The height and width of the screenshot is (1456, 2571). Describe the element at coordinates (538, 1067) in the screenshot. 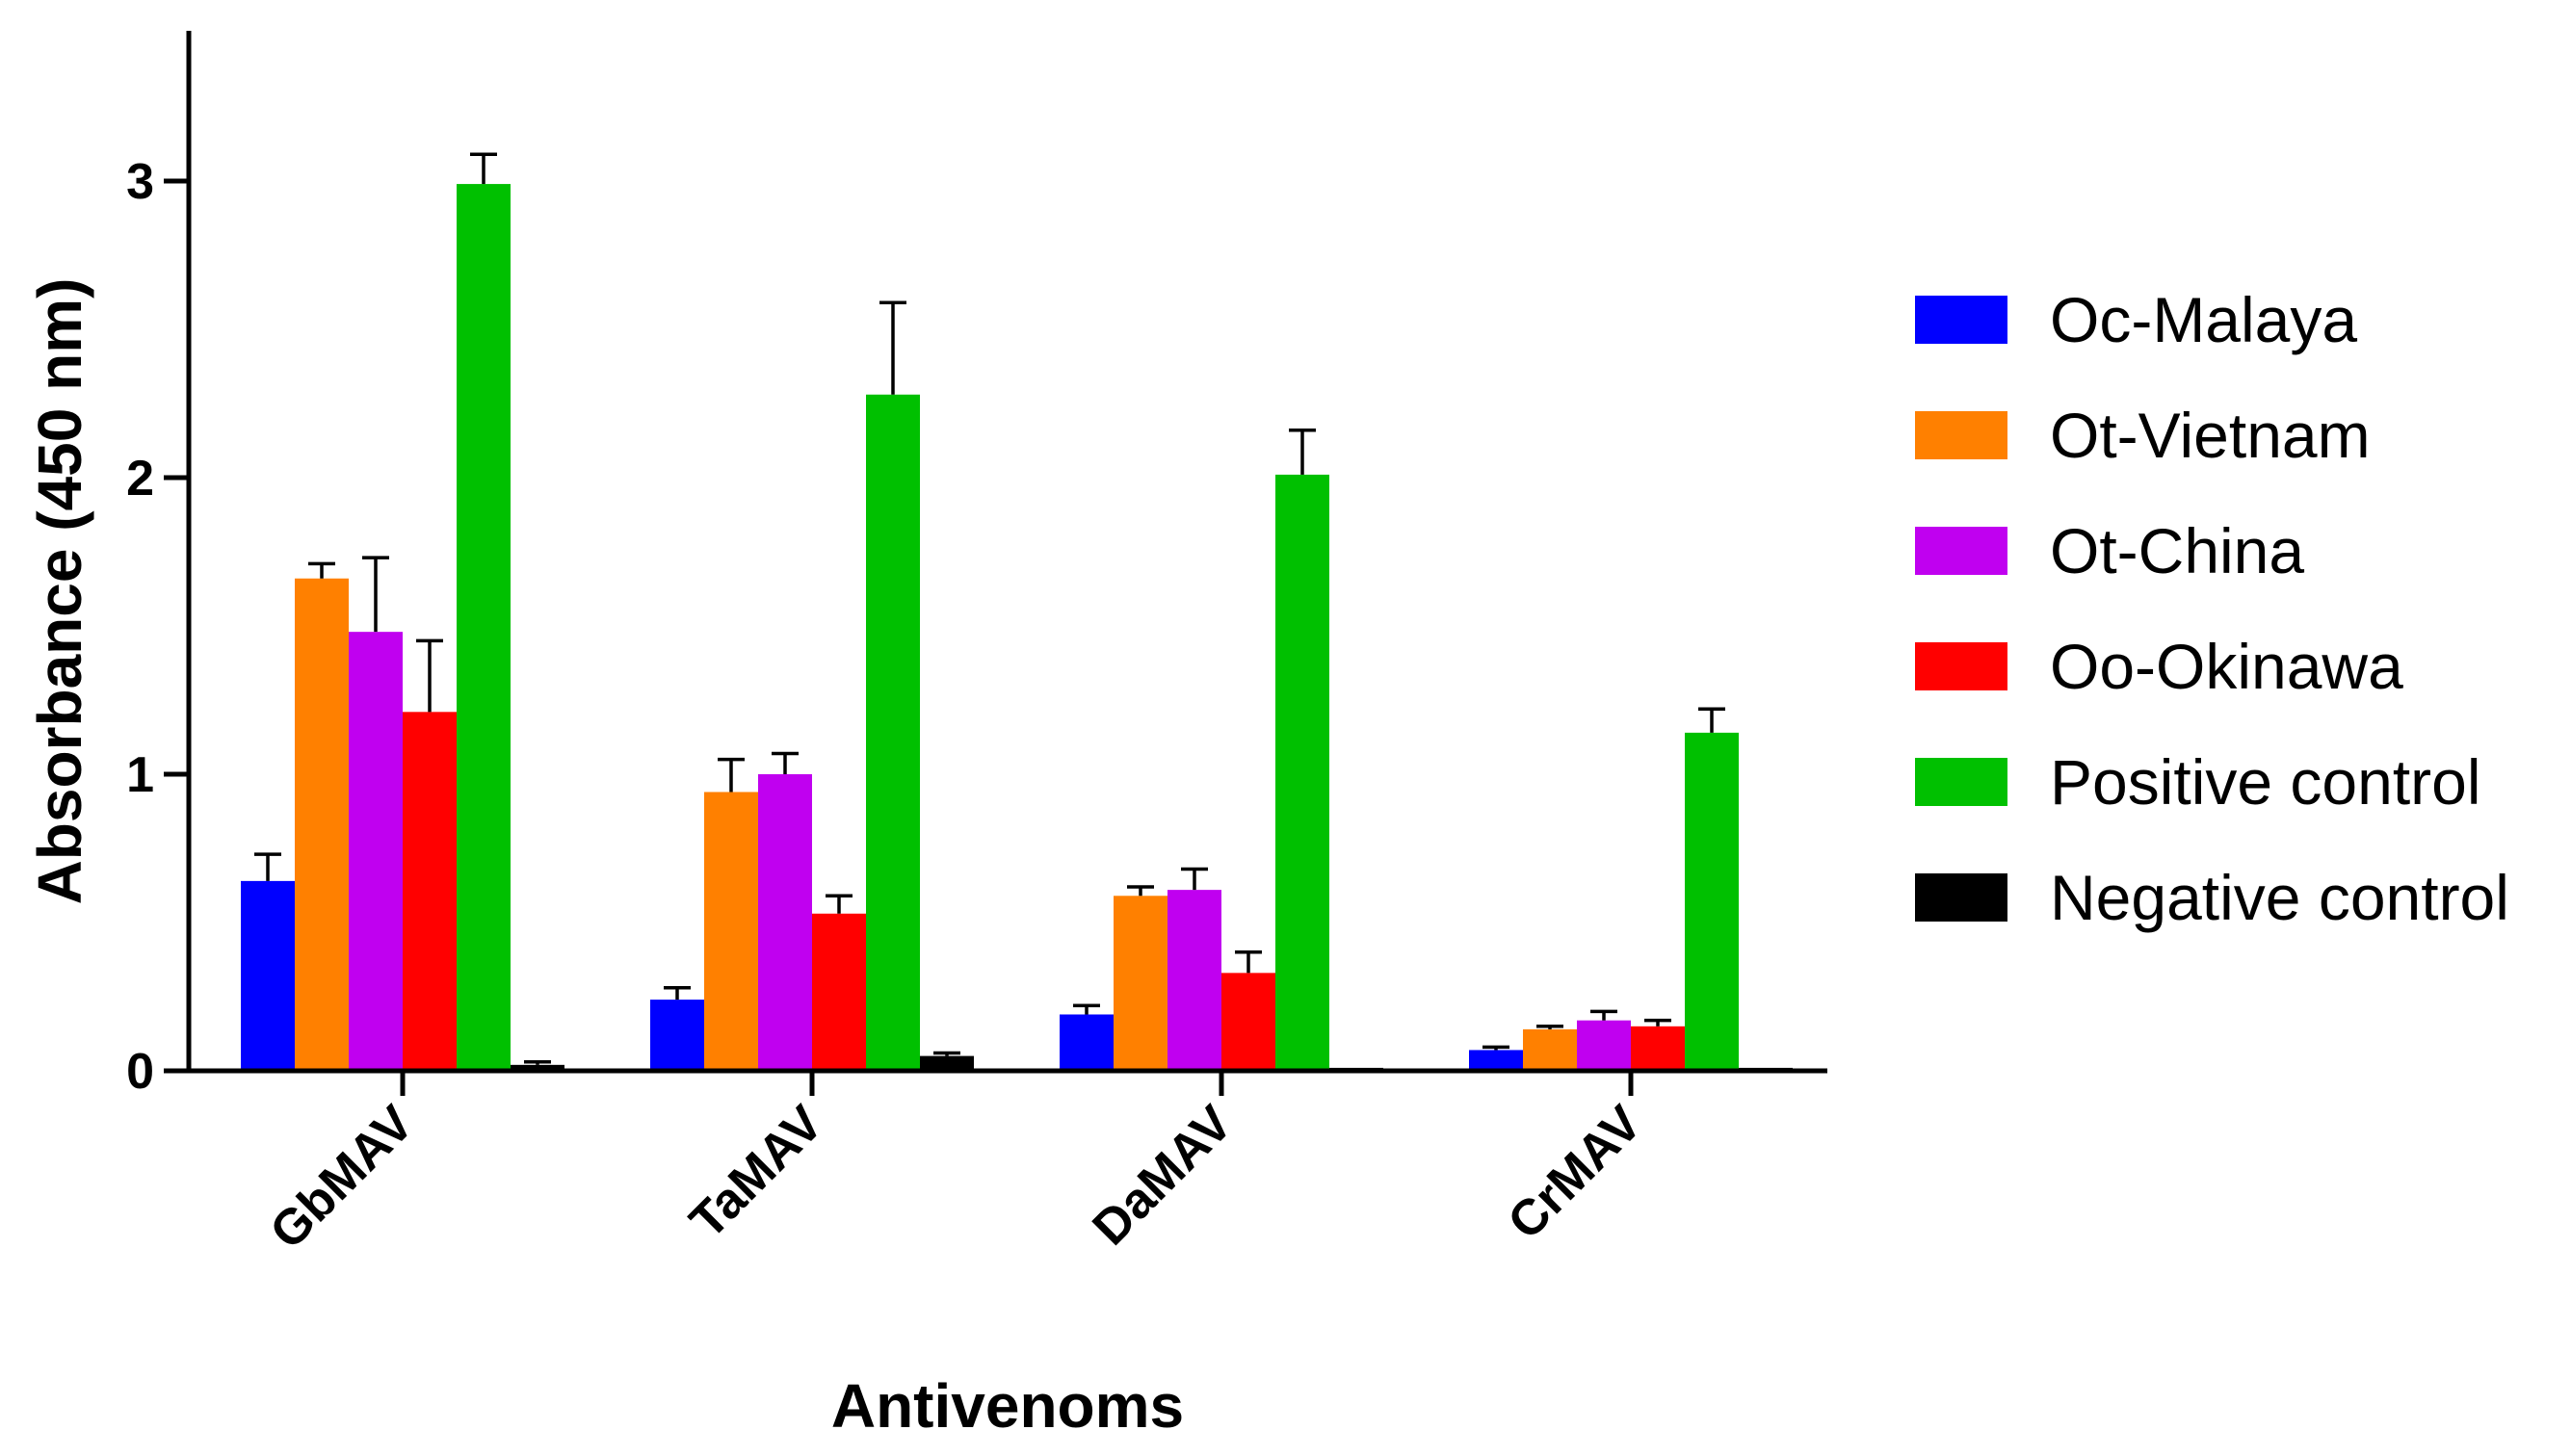

I see `bar-gbmav-negative-control` at that location.